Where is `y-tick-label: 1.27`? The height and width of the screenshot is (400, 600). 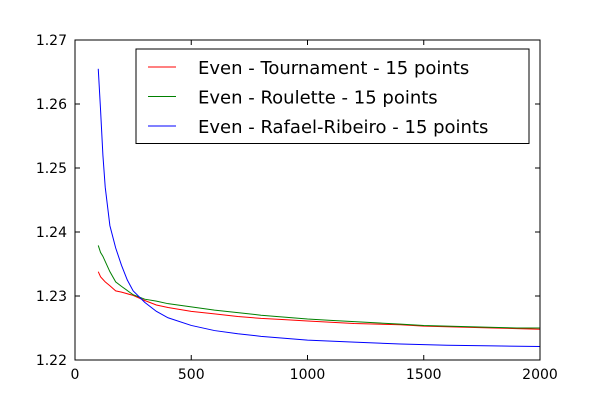
y-tick-label: 1.27 is located at coordinates (51, 41).